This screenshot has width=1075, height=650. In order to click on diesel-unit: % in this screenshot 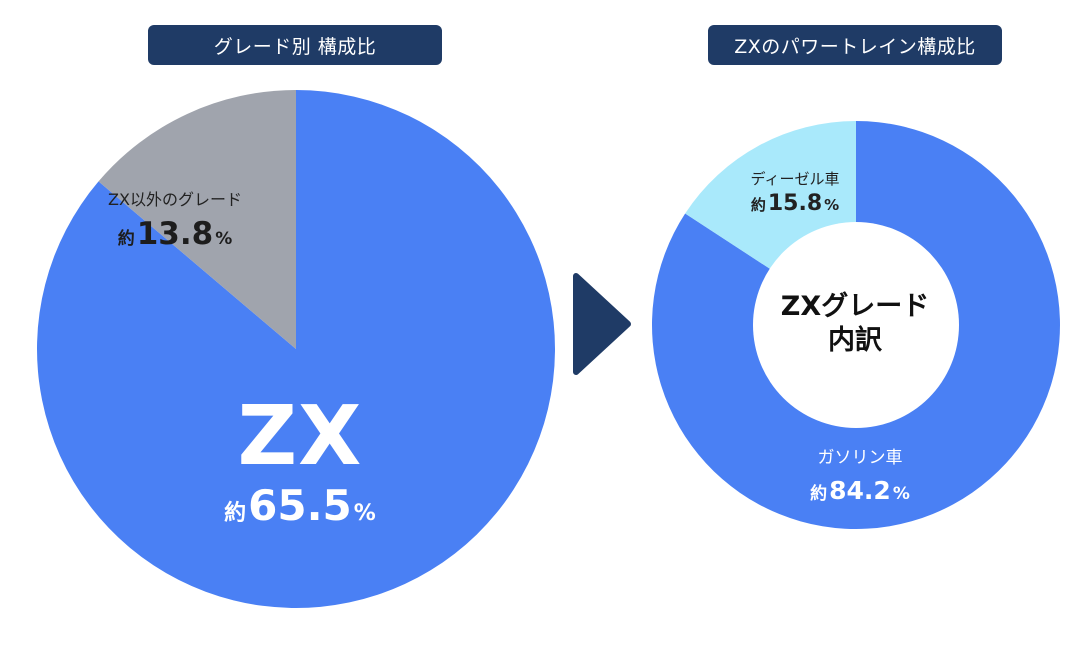, I will do `click(832, 205)`.